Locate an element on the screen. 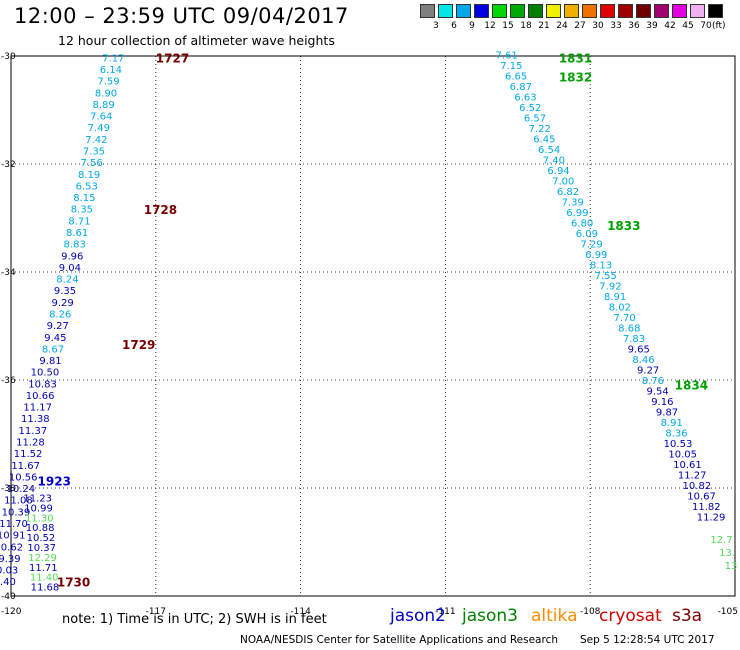 The height and width of the screenshot is (650, 740). east-track-tail: 12.7 13. 13 is located at coordinates (723, 553).